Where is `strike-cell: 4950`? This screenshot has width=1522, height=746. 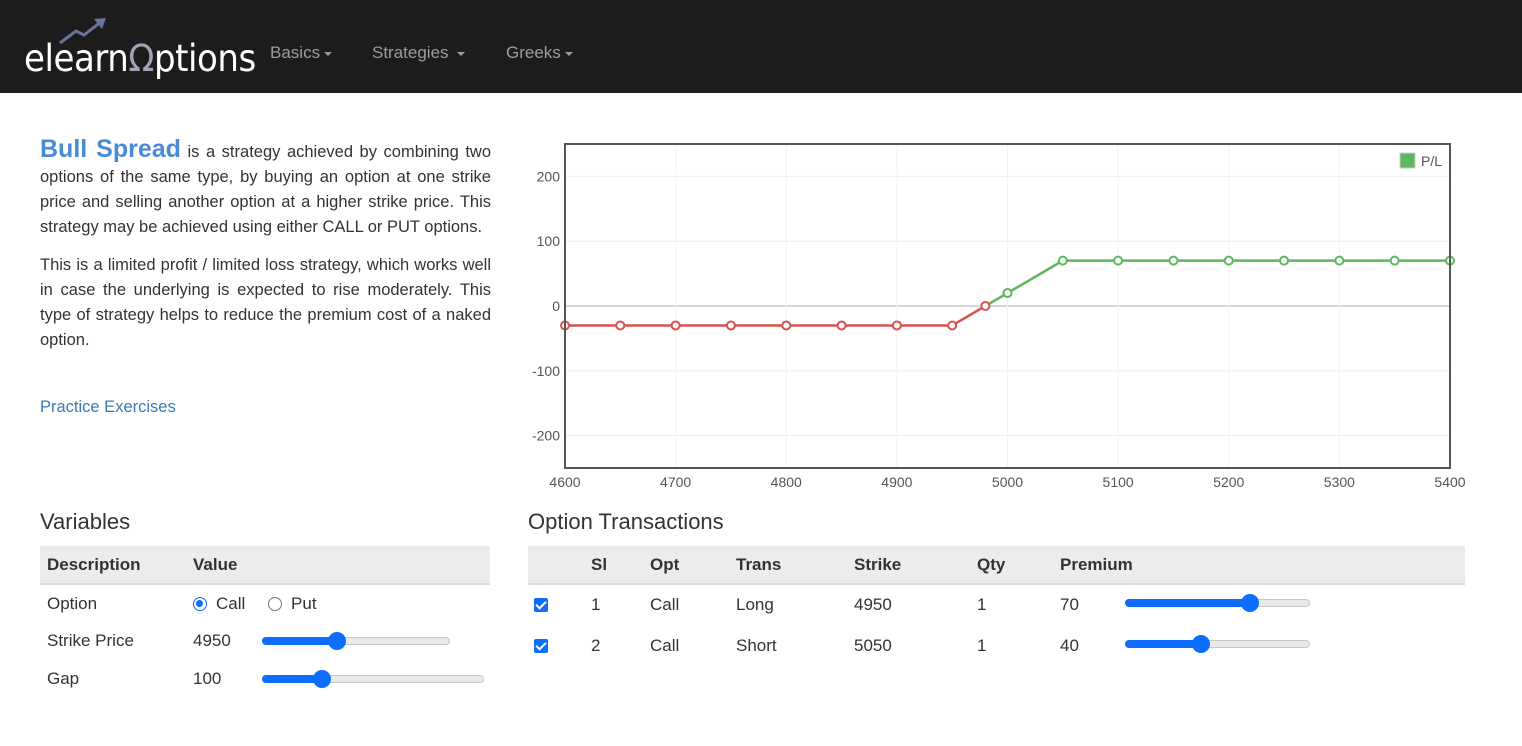
strike-cell: 4950 is located at coordinates (873, 604).